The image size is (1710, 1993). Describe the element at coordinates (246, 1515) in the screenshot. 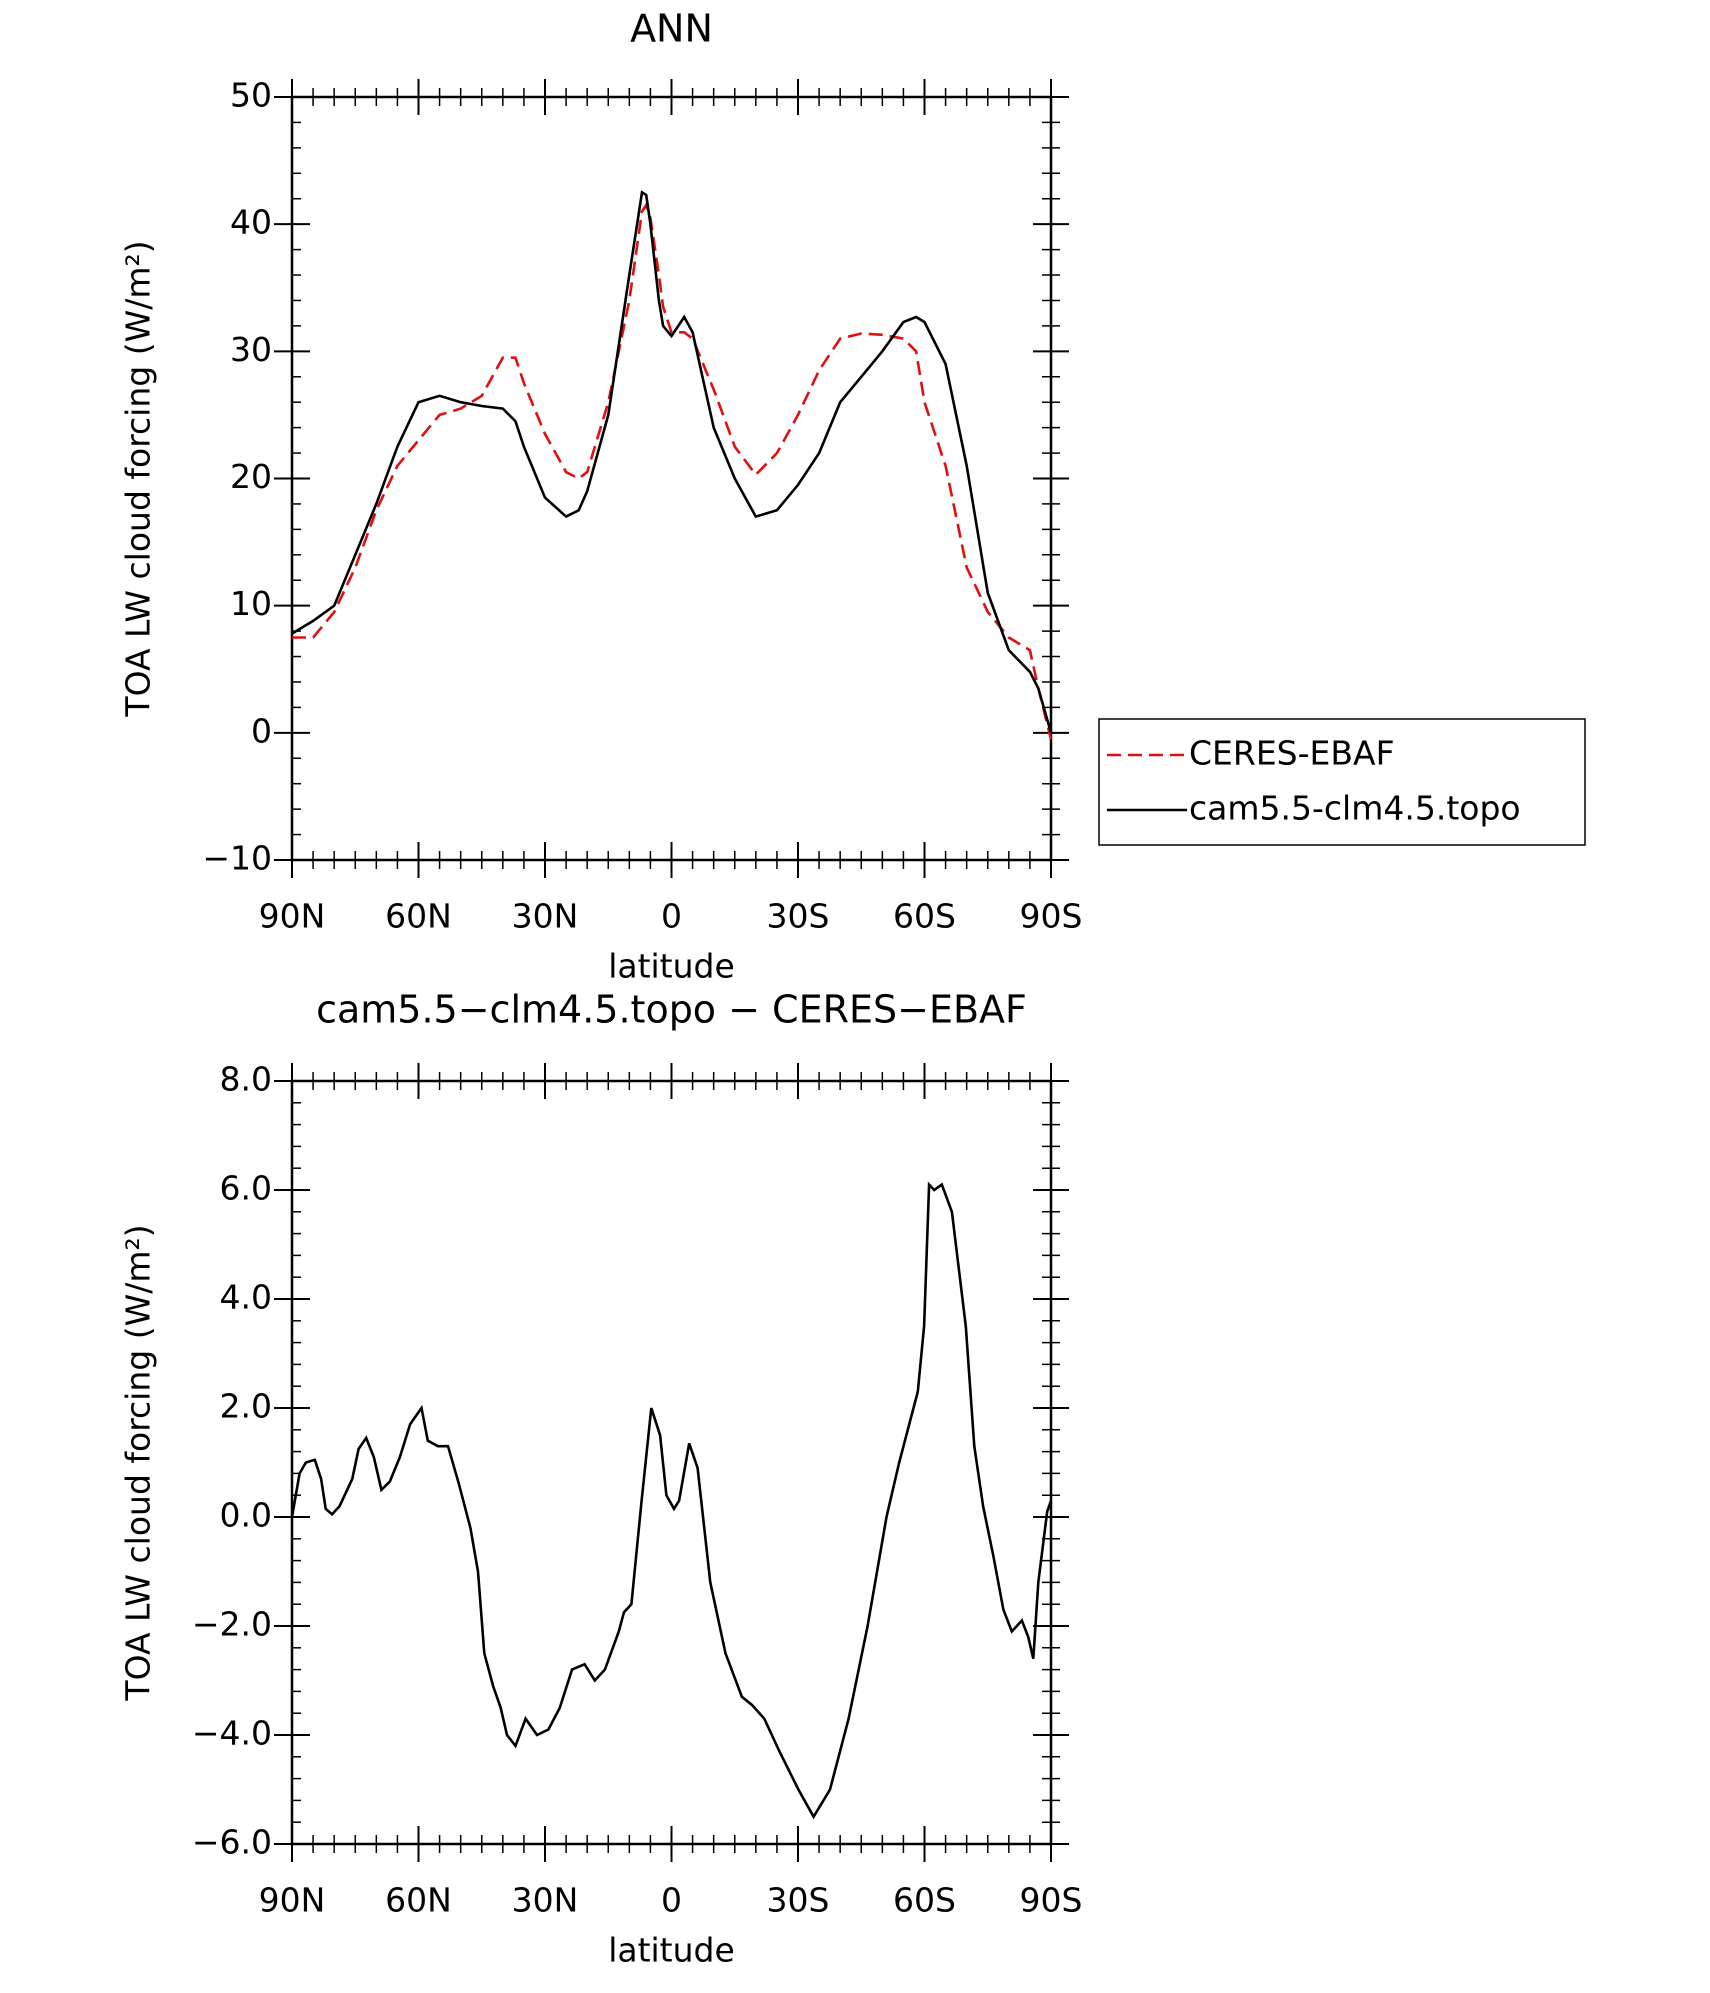

I see `y-tick-label: 0.0` at that location.